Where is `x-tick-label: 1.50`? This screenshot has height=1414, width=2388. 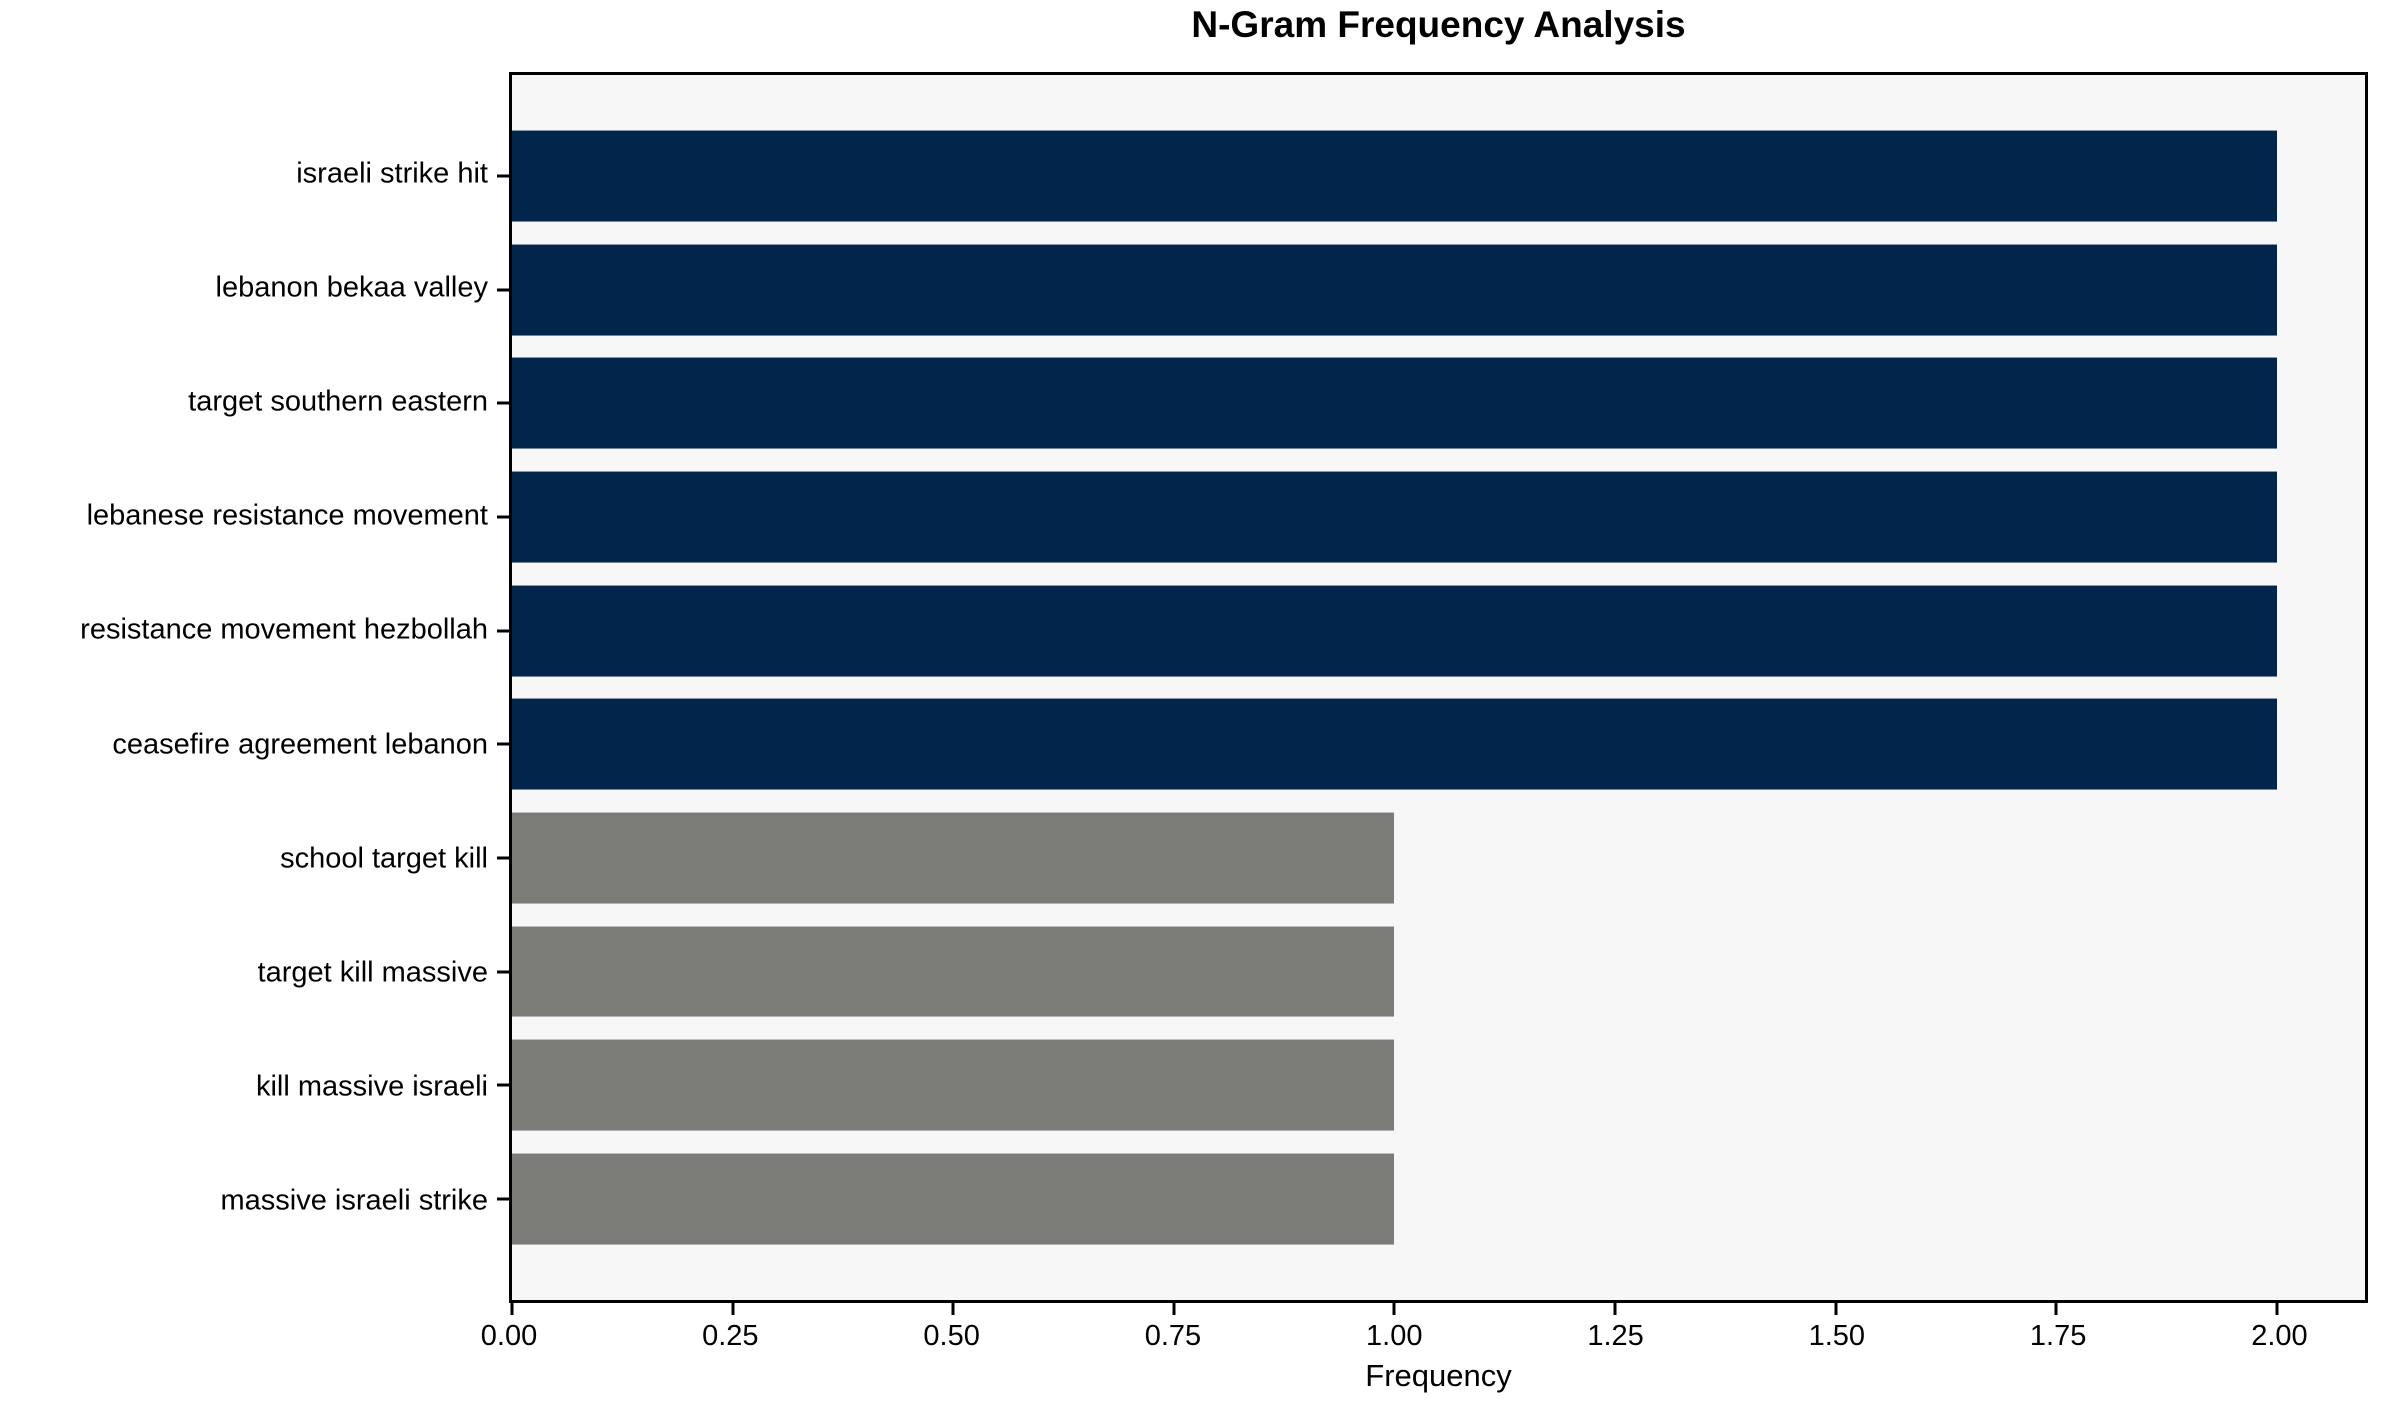
x-tick-label: 1.50 is located at coordinates (1837, 1336).